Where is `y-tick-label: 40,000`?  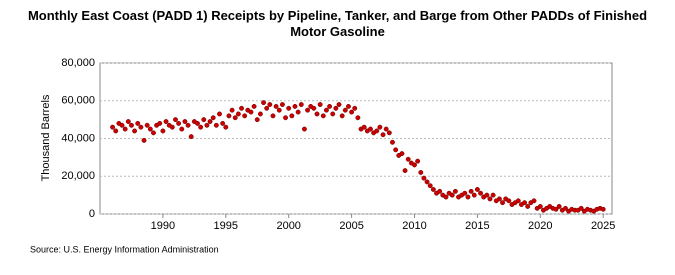 y-tick-label: 40,000 is located at coordinates (78, 138).